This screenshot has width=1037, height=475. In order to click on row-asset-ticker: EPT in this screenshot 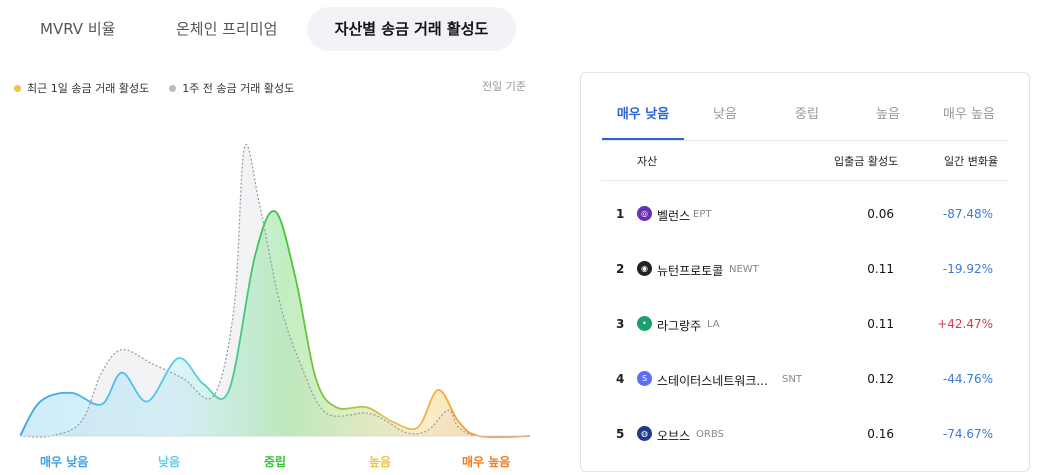, I will do `click(702, 214)`.